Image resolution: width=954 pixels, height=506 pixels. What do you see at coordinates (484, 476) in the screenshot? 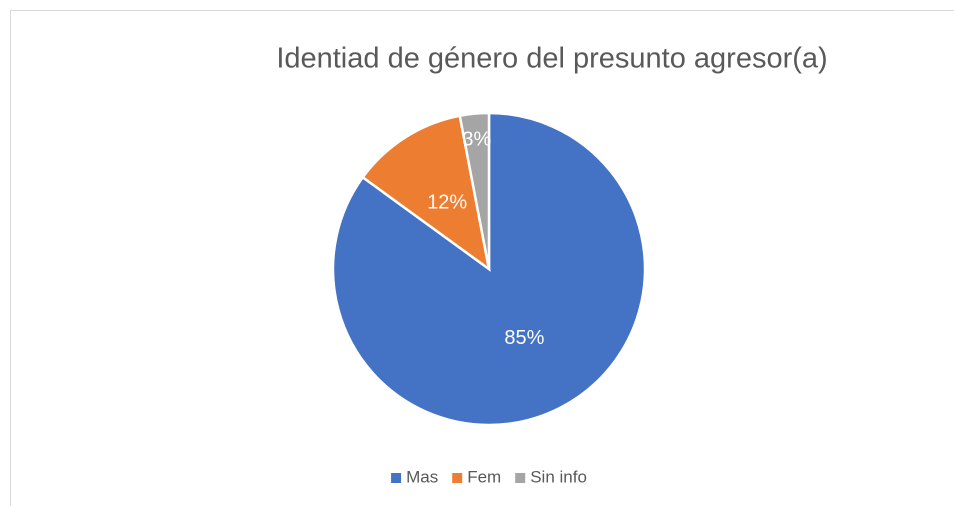
I see `legend-label: Fem` at bounding box center [484, 476].